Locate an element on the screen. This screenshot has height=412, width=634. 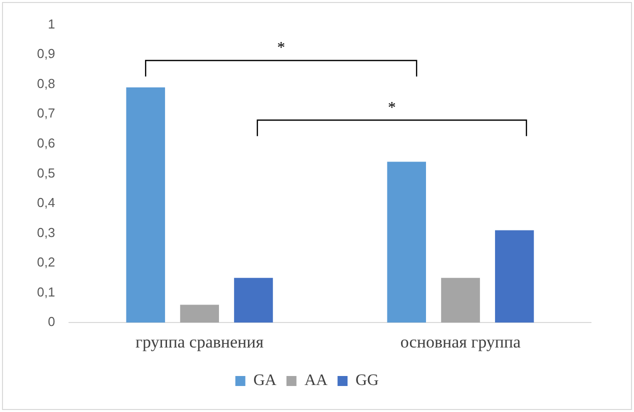
y-tick-label: 0 is located at coordinates (52, 322).